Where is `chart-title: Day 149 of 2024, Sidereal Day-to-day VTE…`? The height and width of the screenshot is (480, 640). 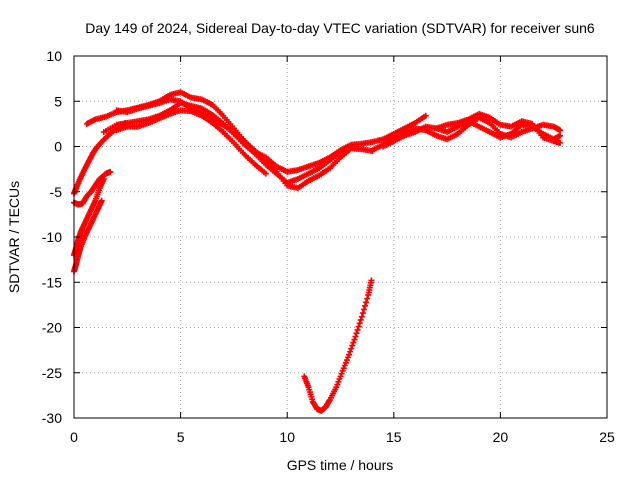
chart-title: Day 149 of 2024, Sidereal Day-to-day VTE… is located at coordinates (340, 28).